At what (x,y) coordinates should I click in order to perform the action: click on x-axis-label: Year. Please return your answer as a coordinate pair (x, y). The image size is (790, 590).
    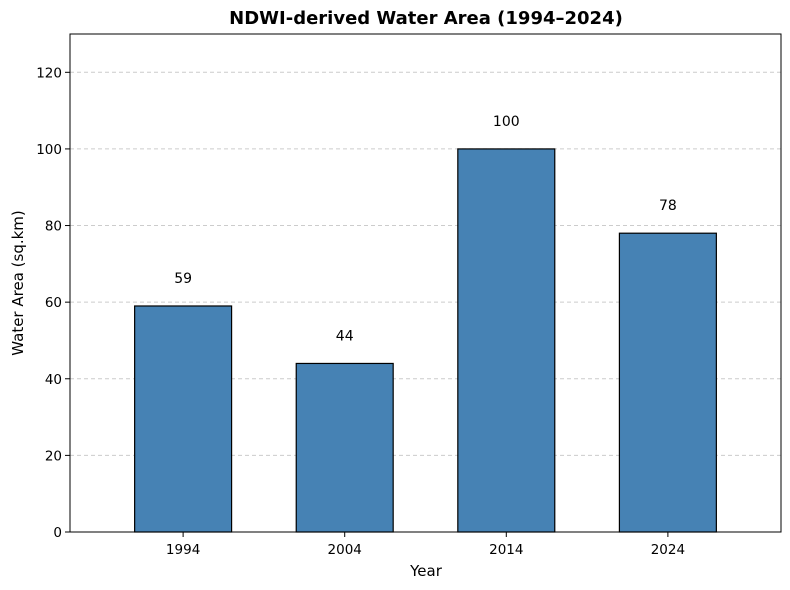
    Looking at the image, I should click on (426, 571).